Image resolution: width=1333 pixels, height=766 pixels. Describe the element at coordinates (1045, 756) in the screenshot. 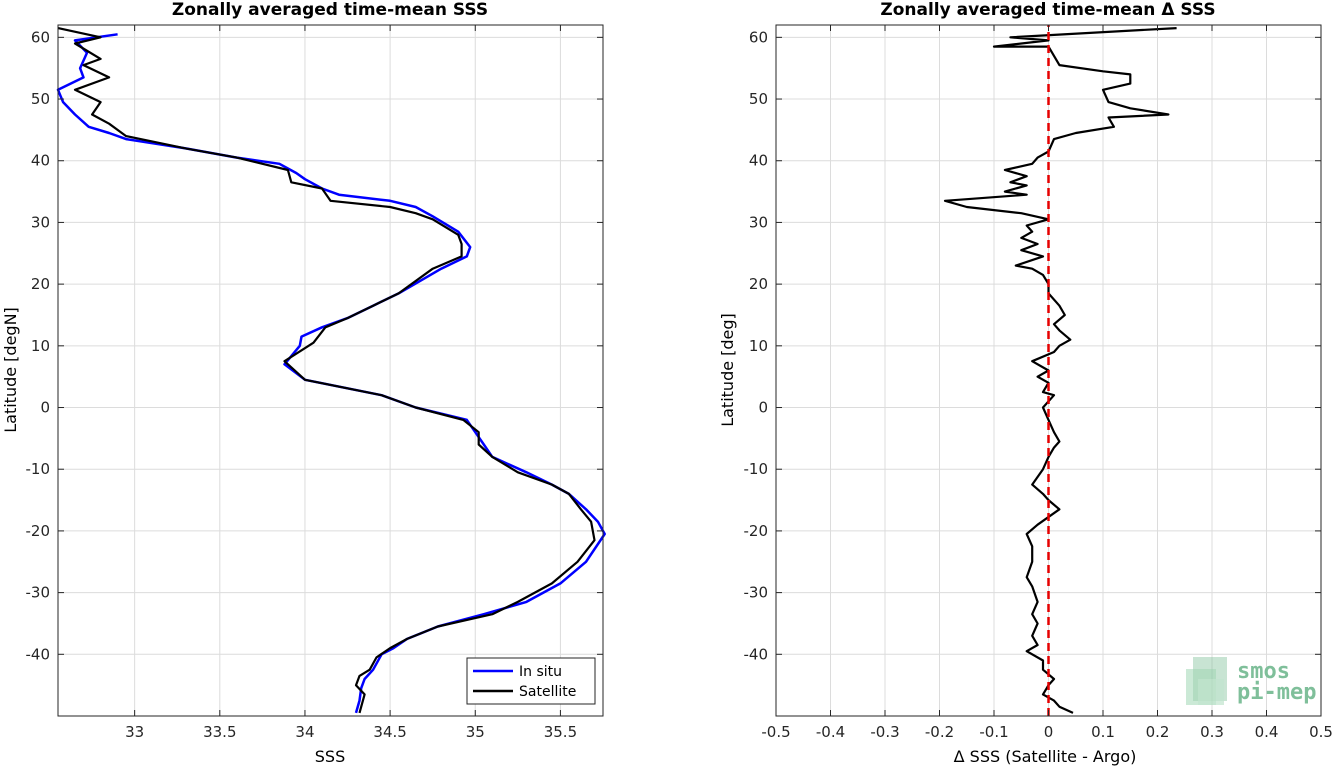

I see `right-xlabel: Δ SSS (Satellite - Argo)` at that location.